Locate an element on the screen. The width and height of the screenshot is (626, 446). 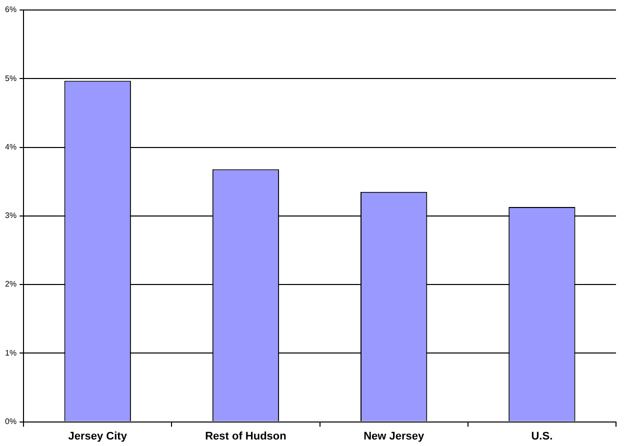
y-tick-label: 2% is located at coordinates (11, 284).